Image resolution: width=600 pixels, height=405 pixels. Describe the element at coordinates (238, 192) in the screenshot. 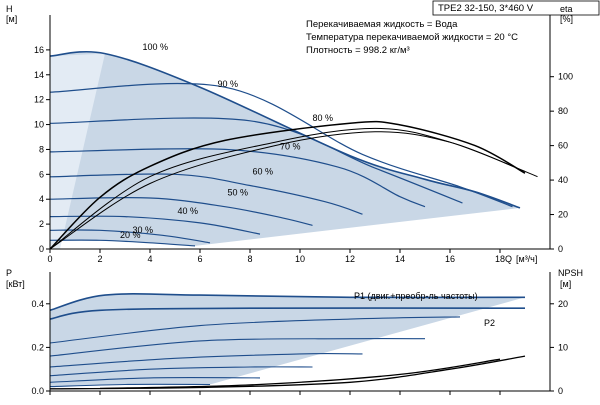

I see `speed-label-5: 50 %` at that location.